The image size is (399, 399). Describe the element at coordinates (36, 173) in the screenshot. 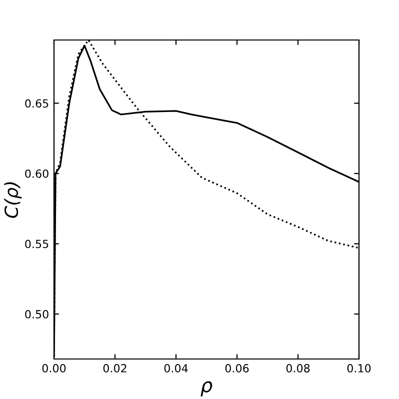

I see `y-tick-label: 0.60` at that location.